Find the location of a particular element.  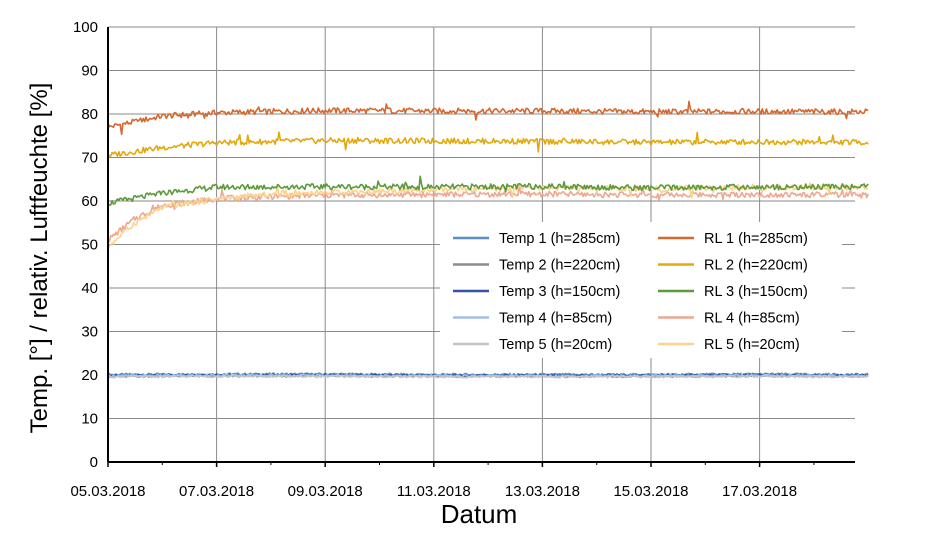

legend-label: RL 4 (h=85cm) is located at coordinates (752, 319).